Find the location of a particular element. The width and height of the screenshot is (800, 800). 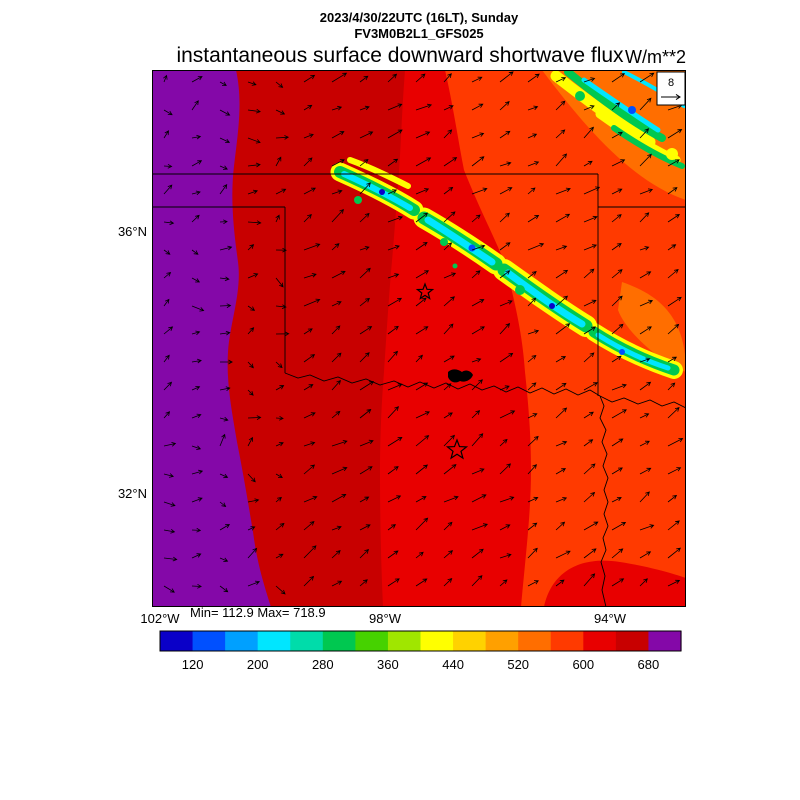

colorbar: 120 200 280 360 440 520 600 680 is located at coordinates (420, 651).